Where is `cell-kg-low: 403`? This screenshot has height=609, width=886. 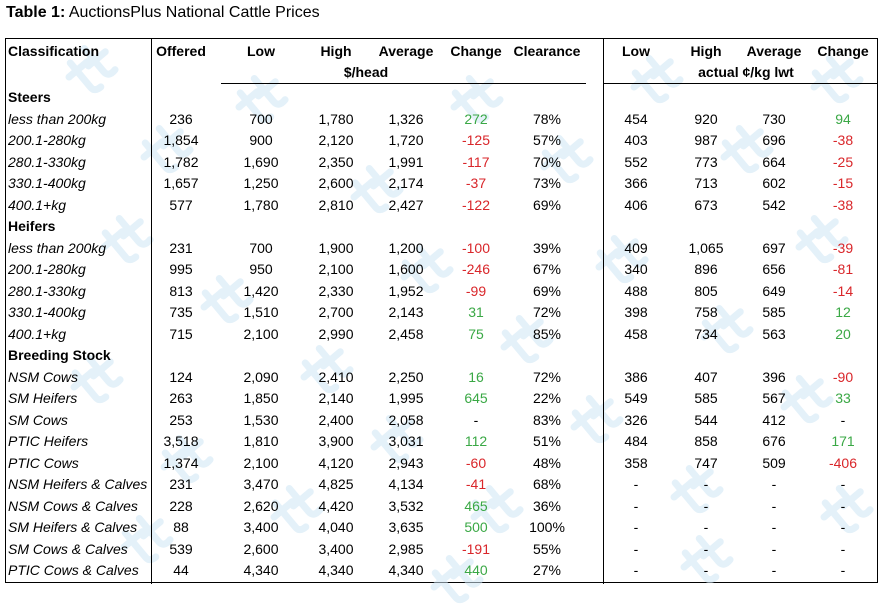
cell-kg-low: 403 is located at coordinates (636, 140).